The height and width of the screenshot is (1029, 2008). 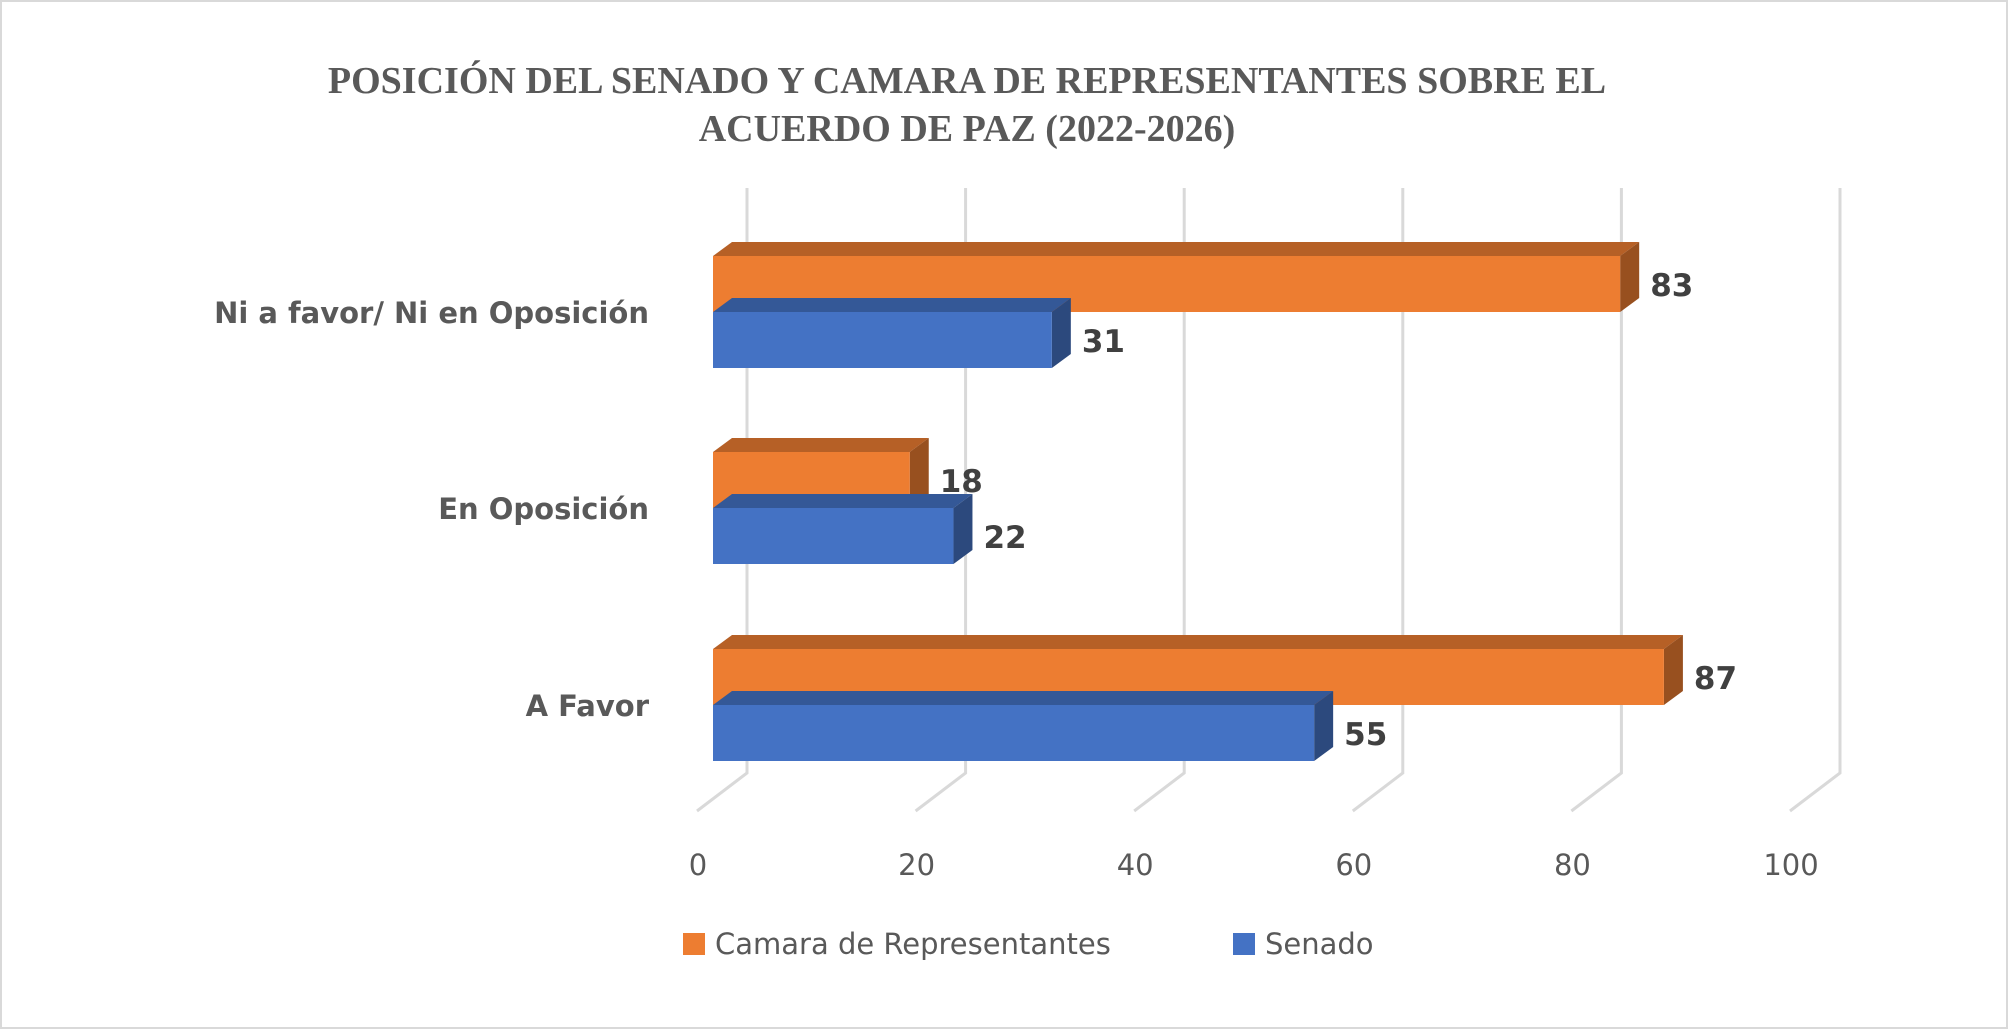 I want to click on legend-swatch-senado, so click(x=1244, y=944).